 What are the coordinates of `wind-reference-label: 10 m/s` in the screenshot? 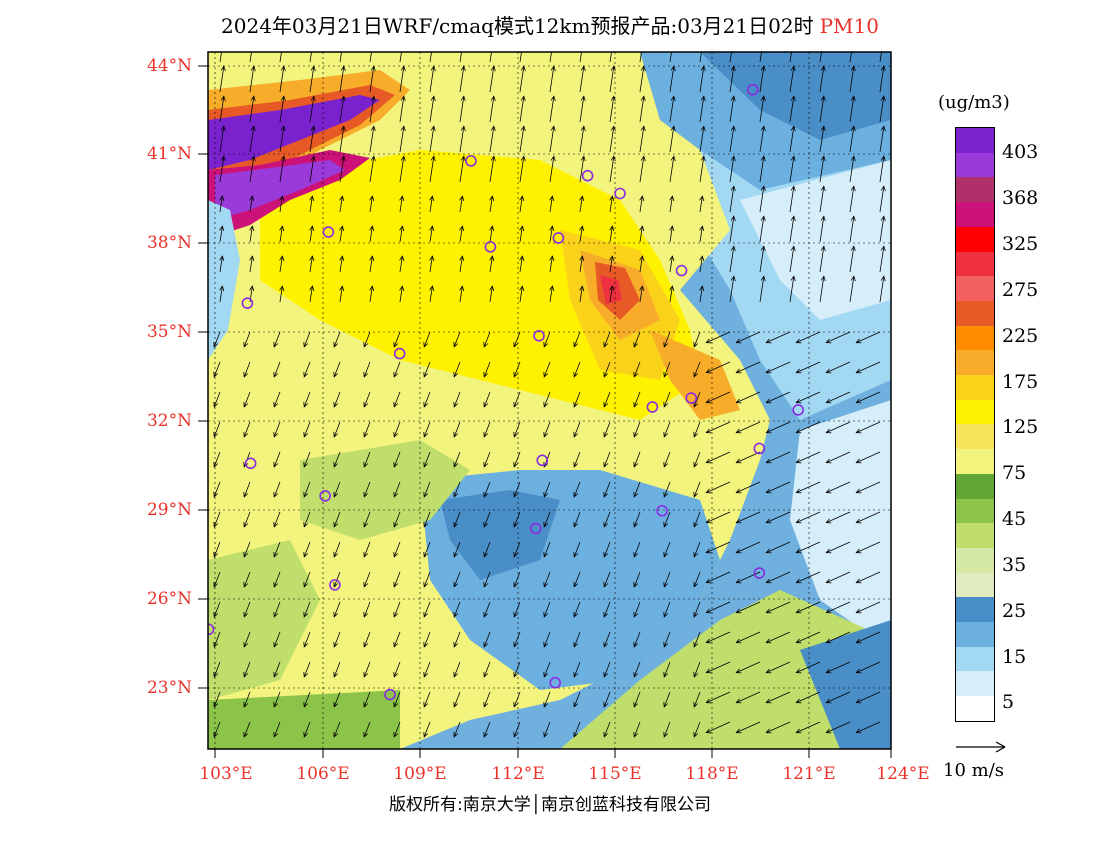 It's located at (973, 770).